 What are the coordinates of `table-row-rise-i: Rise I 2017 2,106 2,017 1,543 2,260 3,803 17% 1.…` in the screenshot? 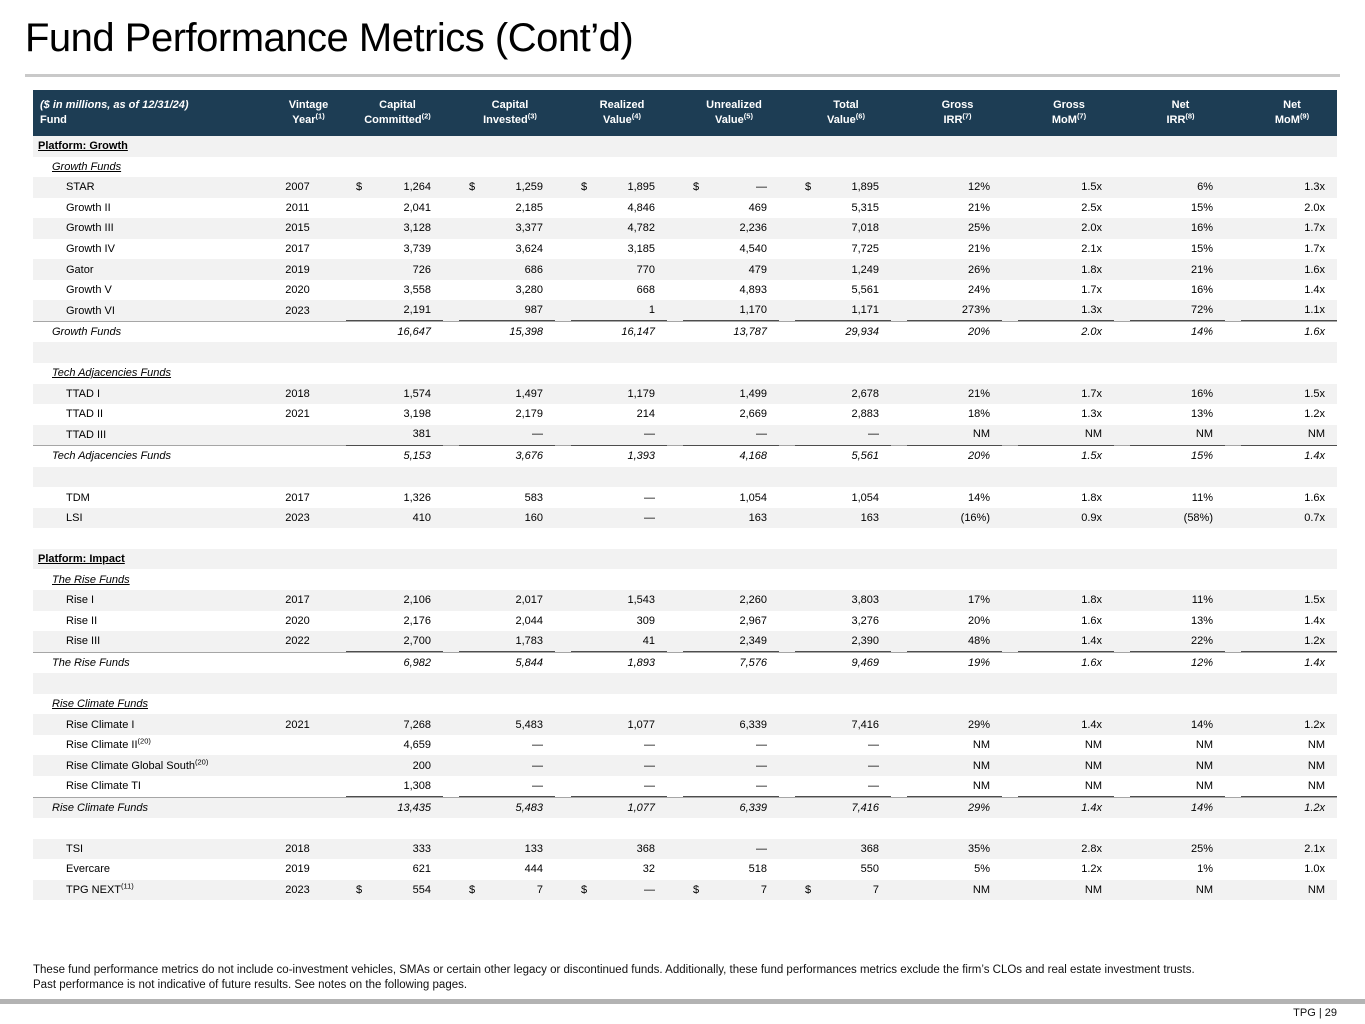 It's located at (685, 600).